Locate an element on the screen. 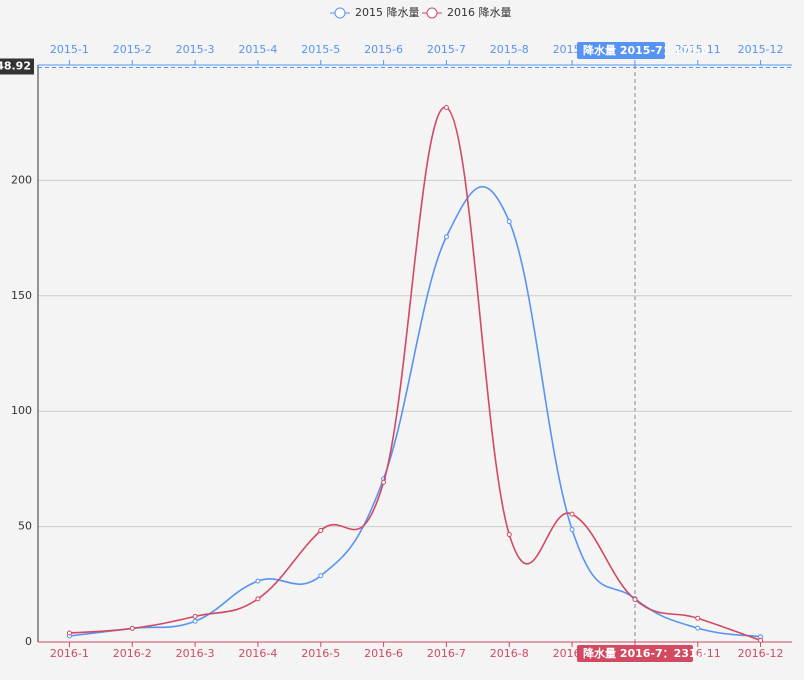 Image resolution: width=804 pixels, height=680 pixels. legend-item: 2016 降水量 is located at coordinates (467, 12).